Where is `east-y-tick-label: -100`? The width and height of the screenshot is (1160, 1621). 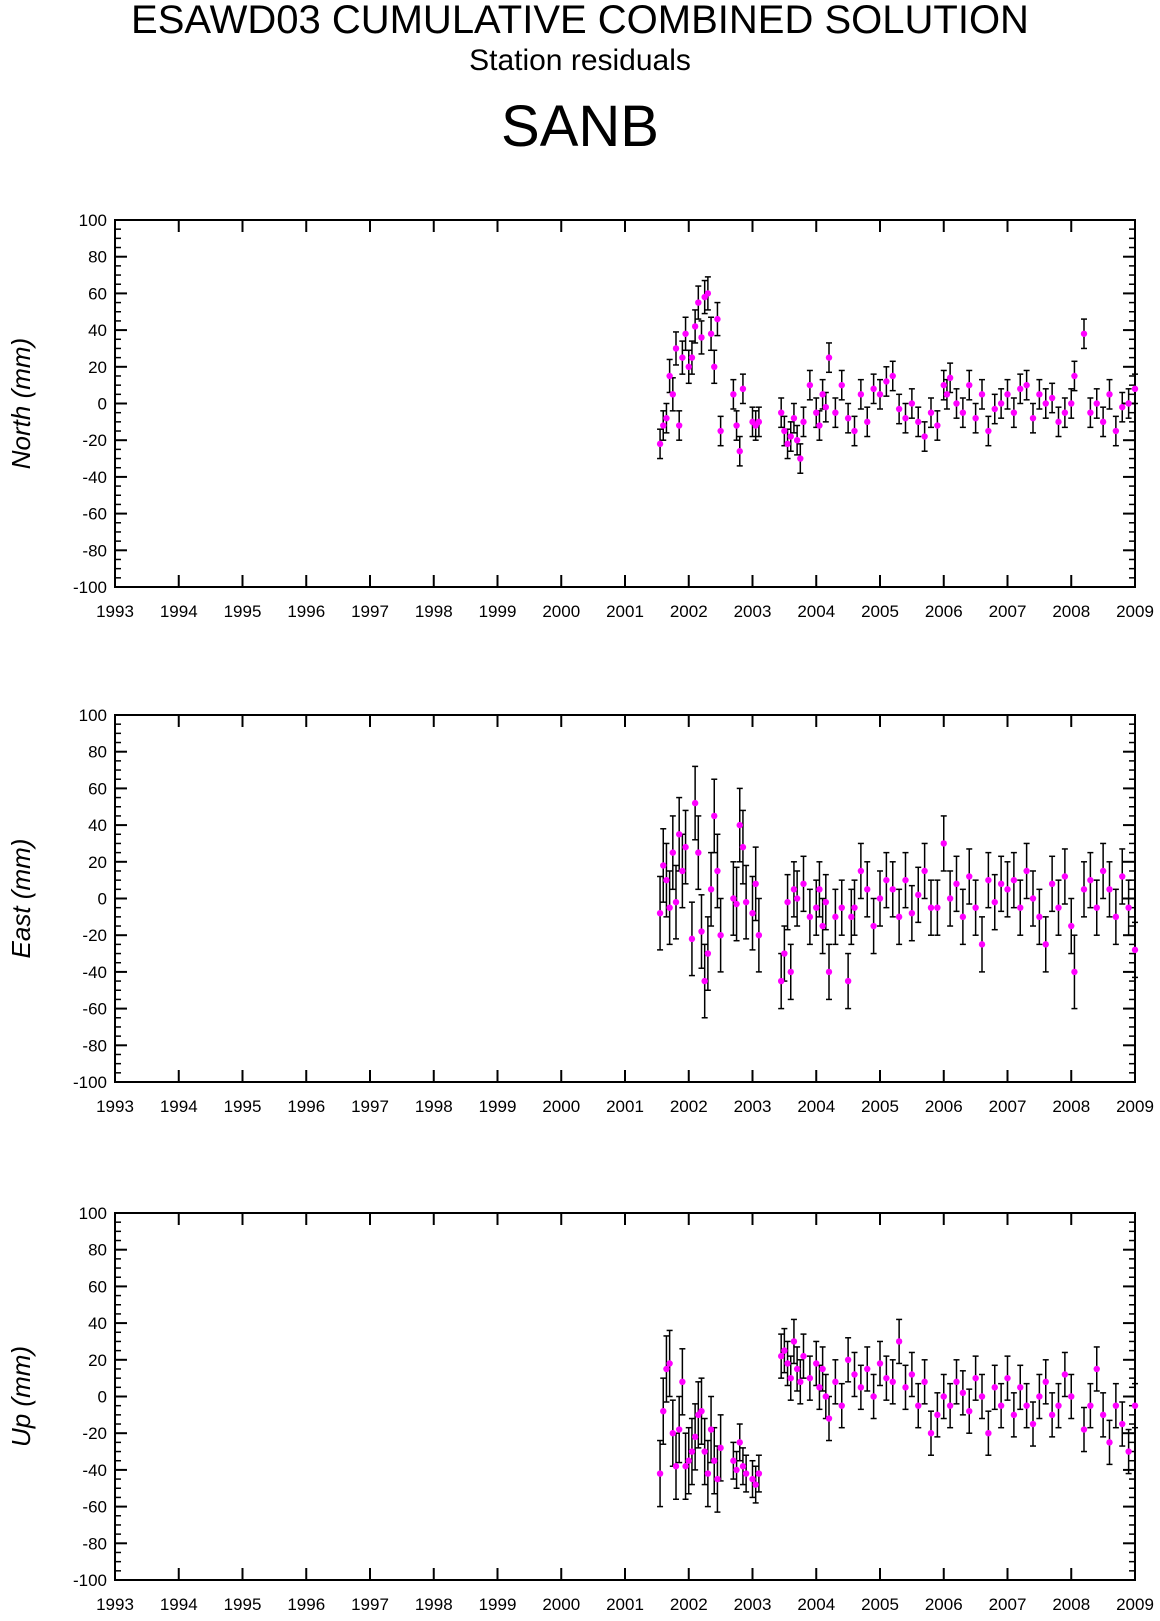
east-y-tick-label: -100 is located at coordinates (90, 1082).